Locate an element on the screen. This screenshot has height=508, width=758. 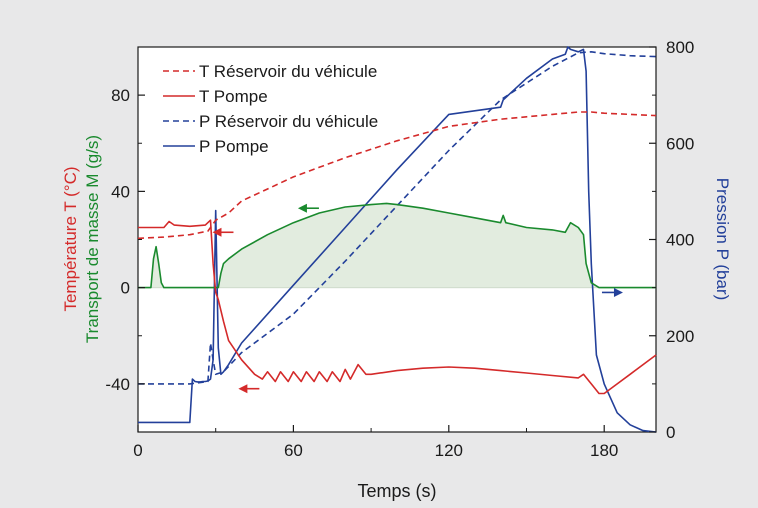
legend-item-p-pompe: P Pompe is located at coordinates (216, 146).